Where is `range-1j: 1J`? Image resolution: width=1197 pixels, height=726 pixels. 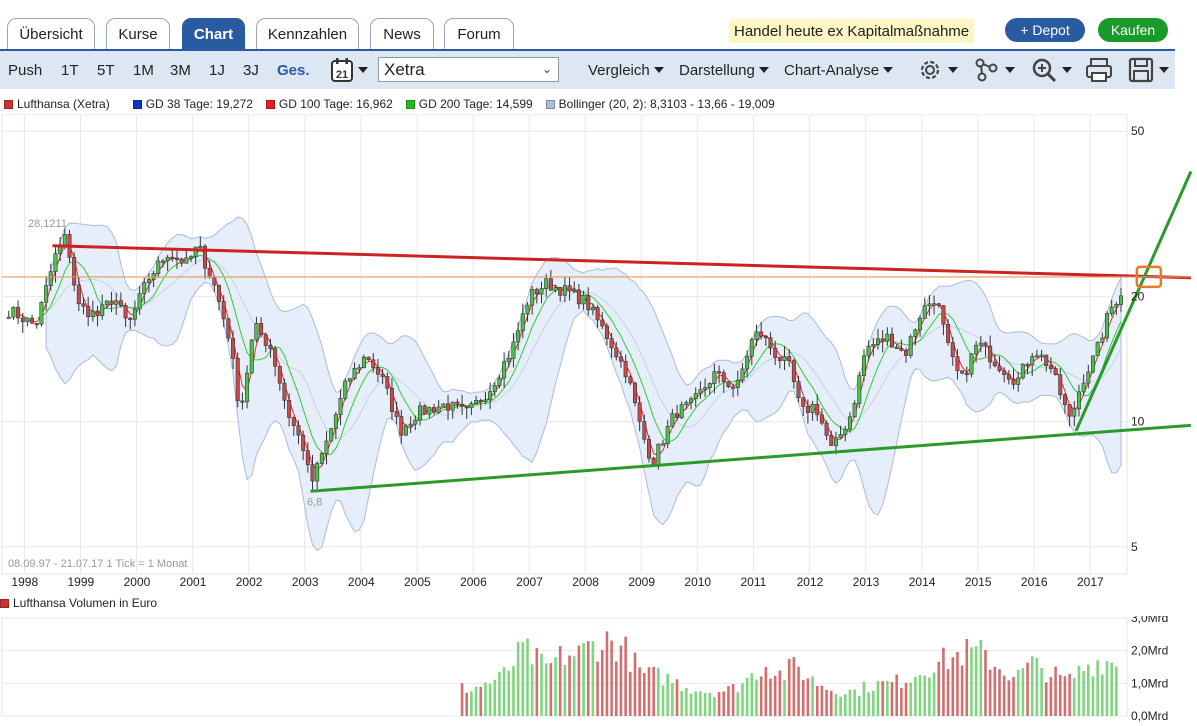
range-1j: 1J is located at coordinates (217, 70).